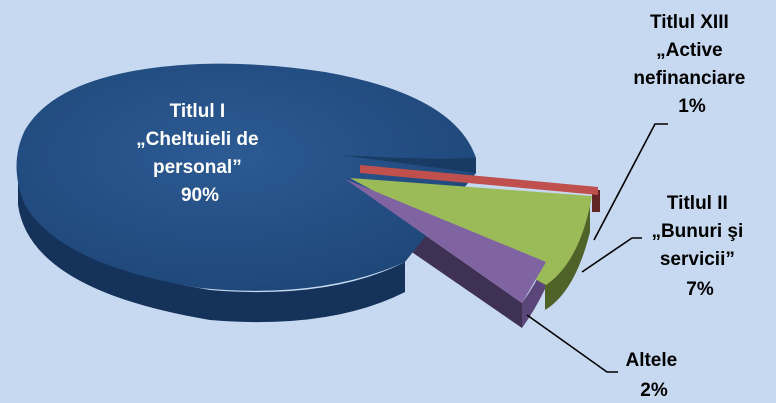 This screenshot has height=403, width=776. Describe the element at coordinates (689, 78) in the screenshot. I see `label-titlul-xiii-line: nefinanciare` at that location.